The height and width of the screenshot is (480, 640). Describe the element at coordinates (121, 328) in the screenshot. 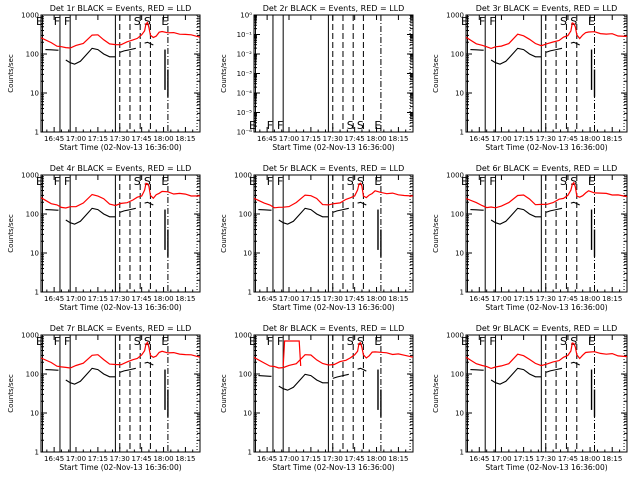

I see `panel-title: Det 7r BLACK = Events, RED = LLD` at that location.